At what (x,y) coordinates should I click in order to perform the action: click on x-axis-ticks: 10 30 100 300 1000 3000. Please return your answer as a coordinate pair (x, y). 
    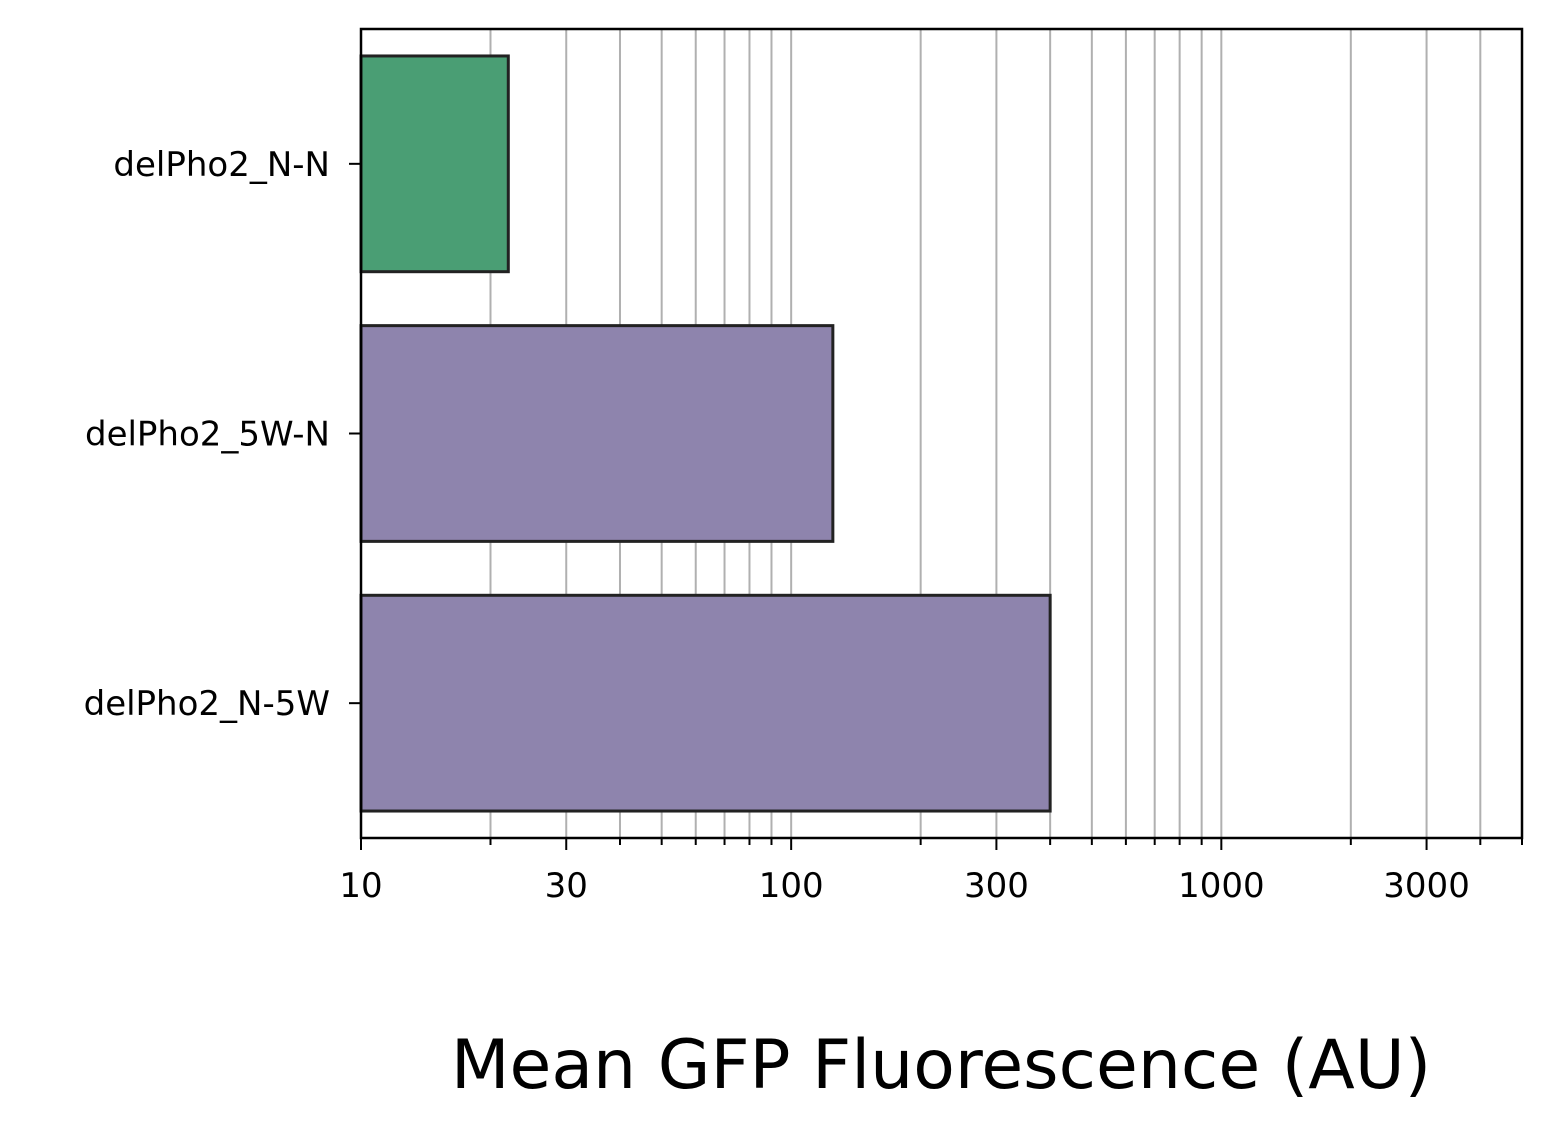
    Looking at the image, I should click on (931, 872).